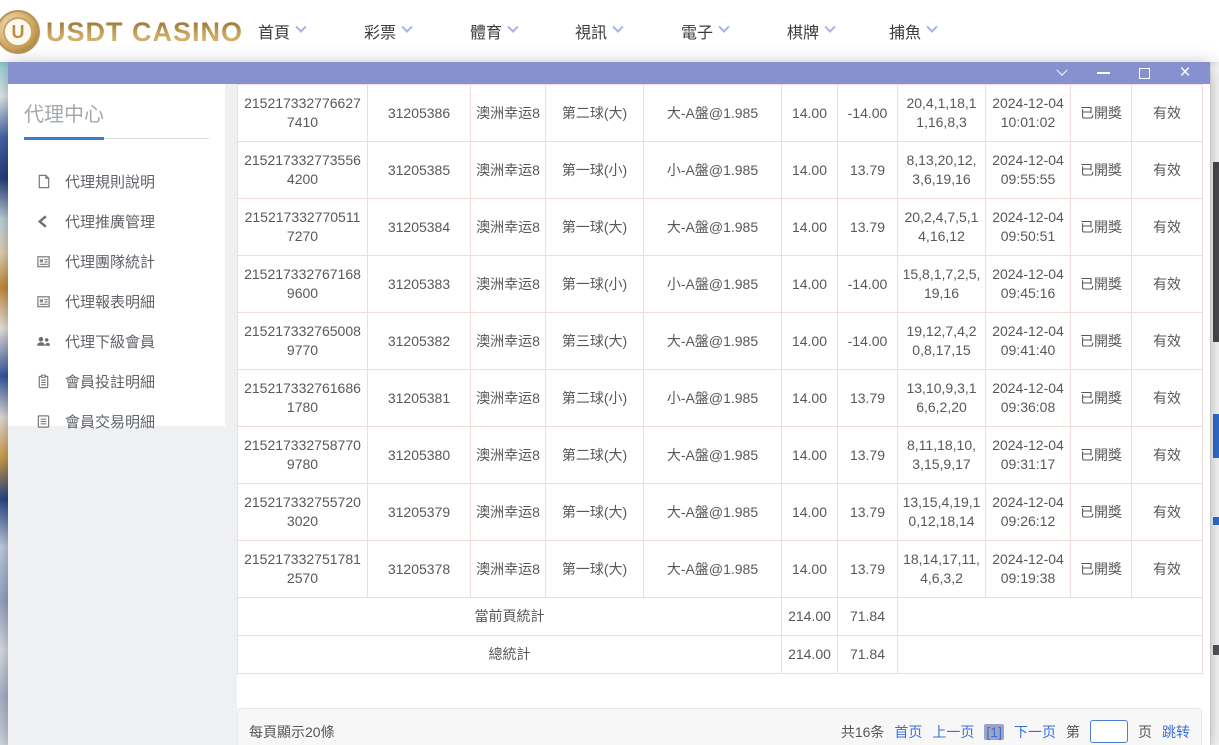  Describe the element at coordinates (1185, 72) in the screenshot. I see `close-icon: ×` at that location.